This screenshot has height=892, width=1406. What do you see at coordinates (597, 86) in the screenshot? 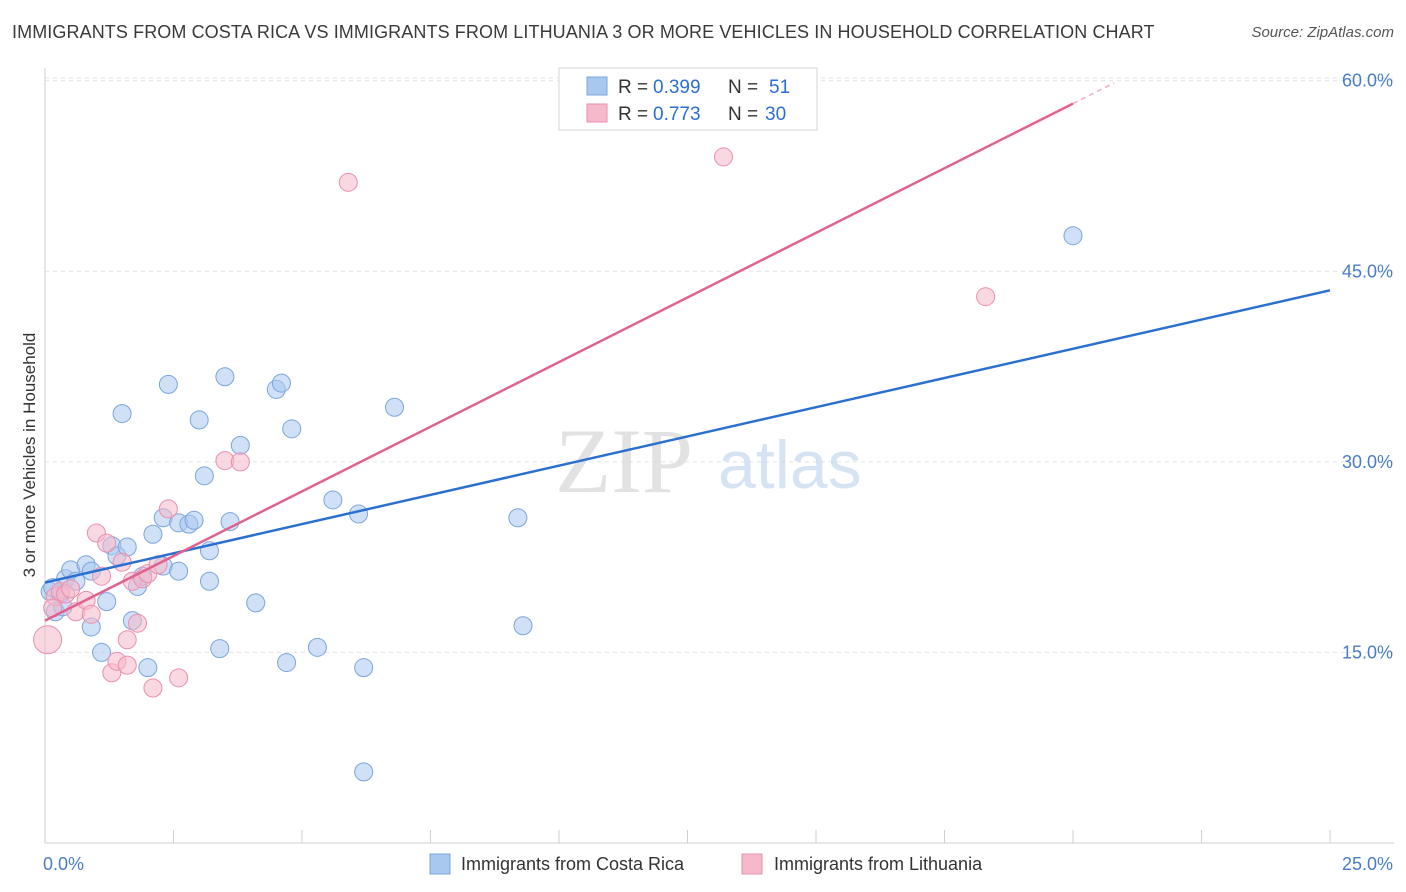
I see `legend-swatch-costa-rica` at bounding box center [597, 86].